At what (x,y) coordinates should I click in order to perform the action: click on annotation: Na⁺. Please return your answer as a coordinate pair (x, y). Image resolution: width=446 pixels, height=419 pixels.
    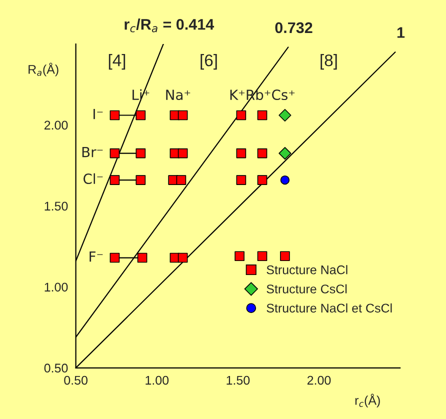
    Looking at the image, I should click on (178, 95).